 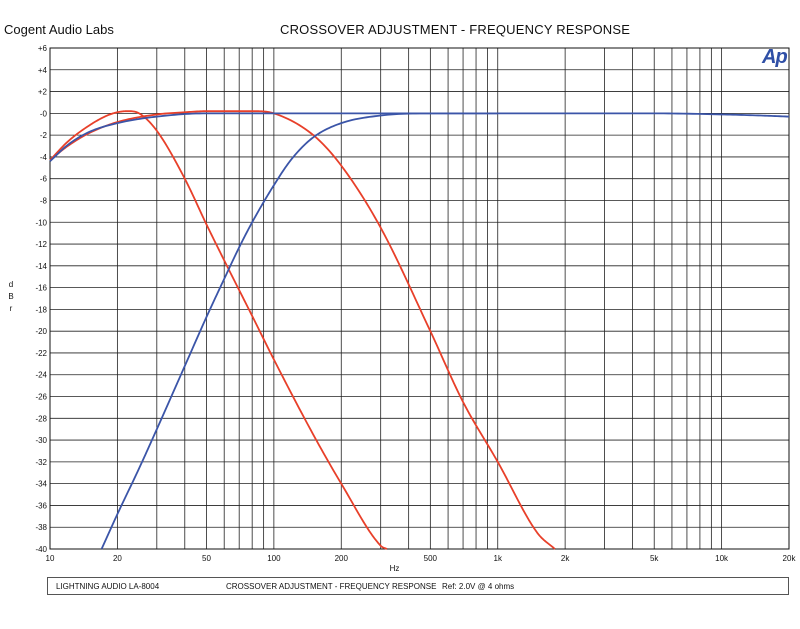 What do you see at coordinates (41, 331) in the screenshot?
I see `y-tick-label: -20` at bounding box center [41, 331].